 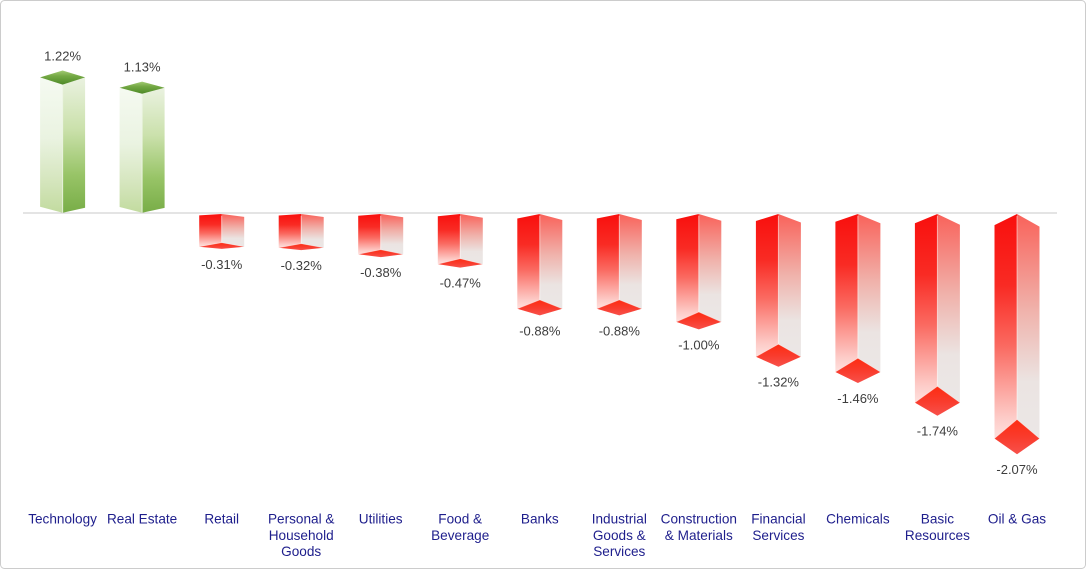 What do you see at coordinates (142, 519) in the screenshot?
I see `svg-text: Real Estate` at bounding box center [142, 519].